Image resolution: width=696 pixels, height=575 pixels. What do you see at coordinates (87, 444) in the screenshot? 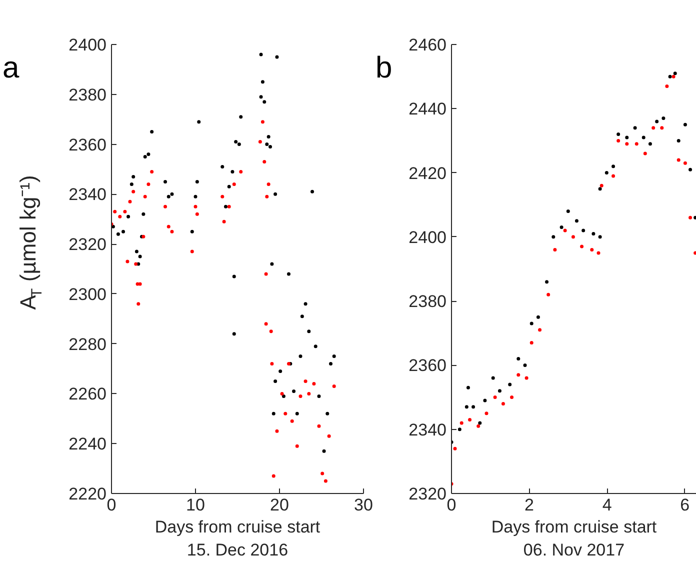
I see `y-tick-label: 2240` at bounding box center [87, 444].